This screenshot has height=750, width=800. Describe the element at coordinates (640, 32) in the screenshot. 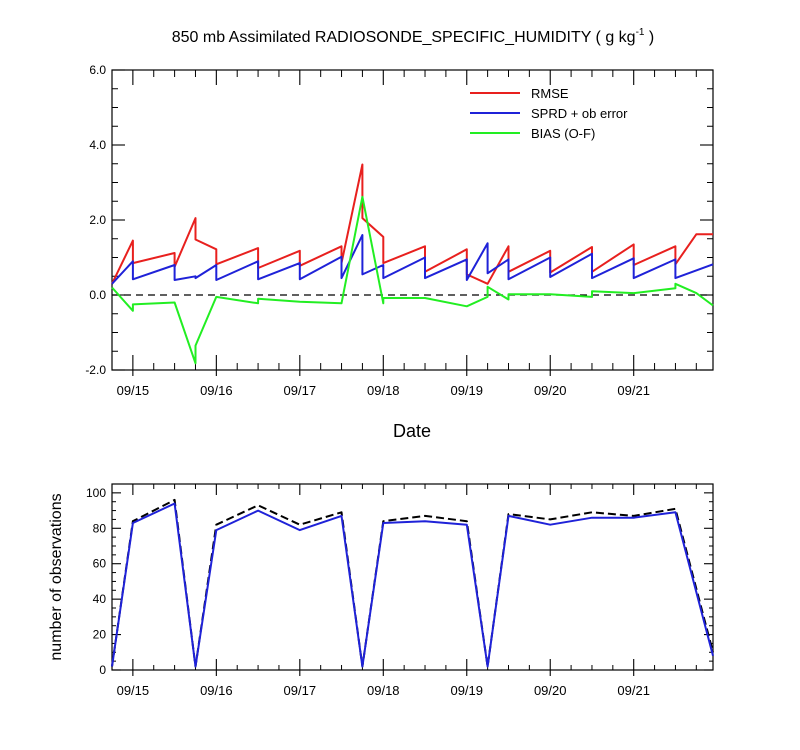

I see `chart-title-superscript: -1` at that location.